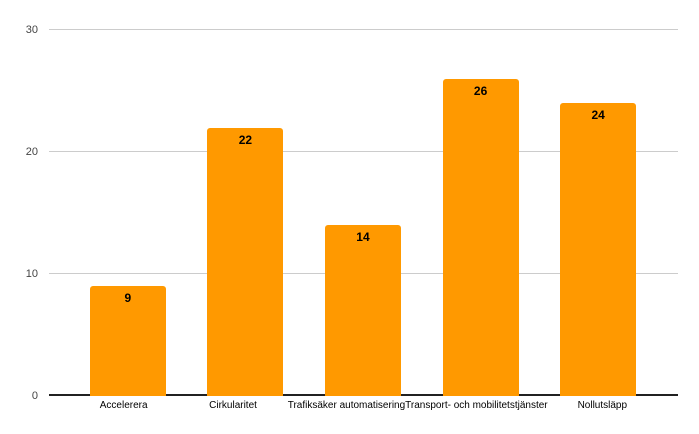  What do you see at coordinates (598, 115) in the screenshot?
I see `bar-value-label: 24` at bounding box center [598, 115].